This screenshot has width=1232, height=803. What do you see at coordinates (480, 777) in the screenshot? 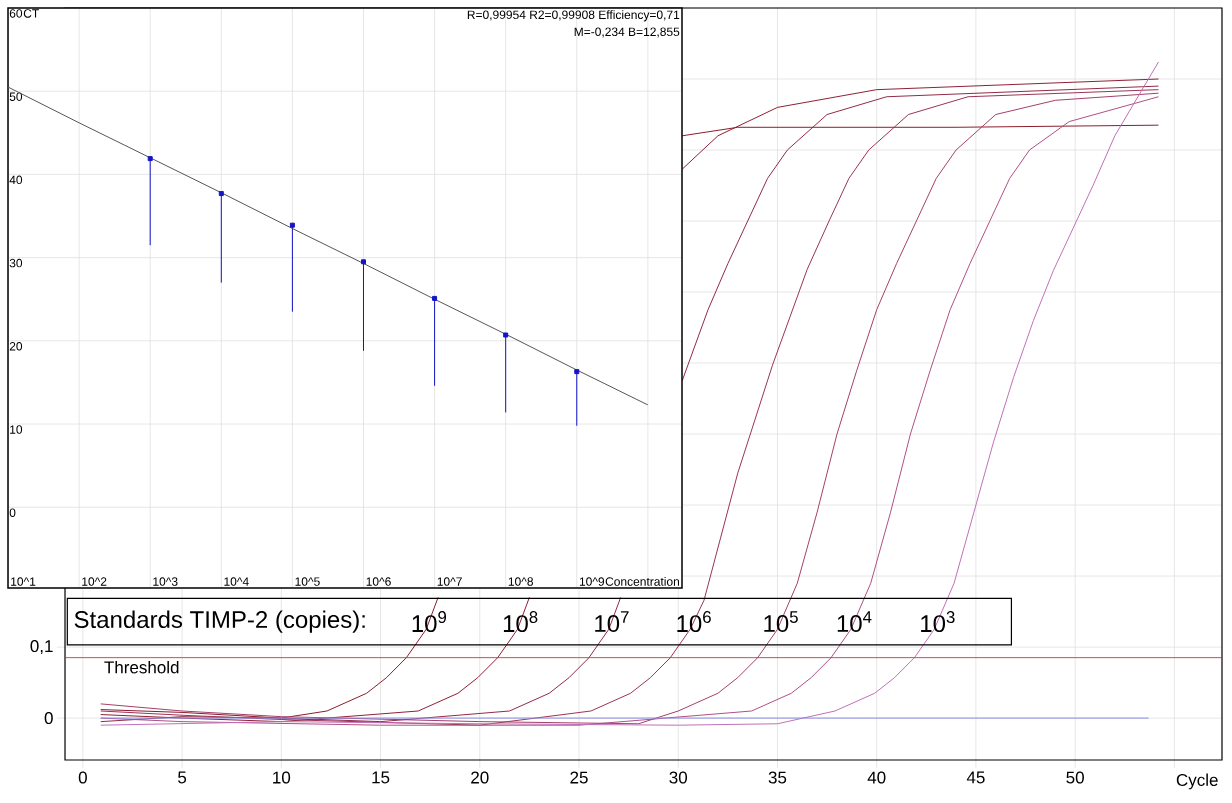
I see `x-tick-label: 20` at bounding box center [480, 777].